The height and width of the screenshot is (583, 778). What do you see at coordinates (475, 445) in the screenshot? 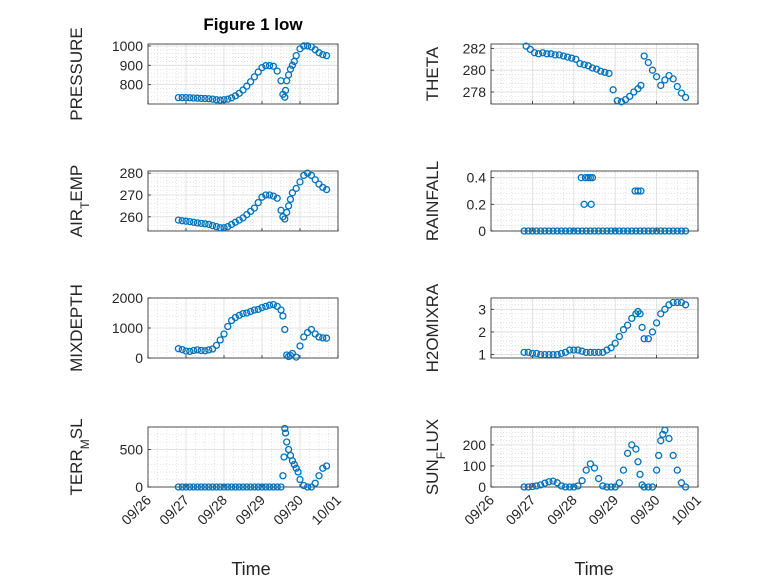
I see `y-tick-label: 200` at bounding box center [475, 445].